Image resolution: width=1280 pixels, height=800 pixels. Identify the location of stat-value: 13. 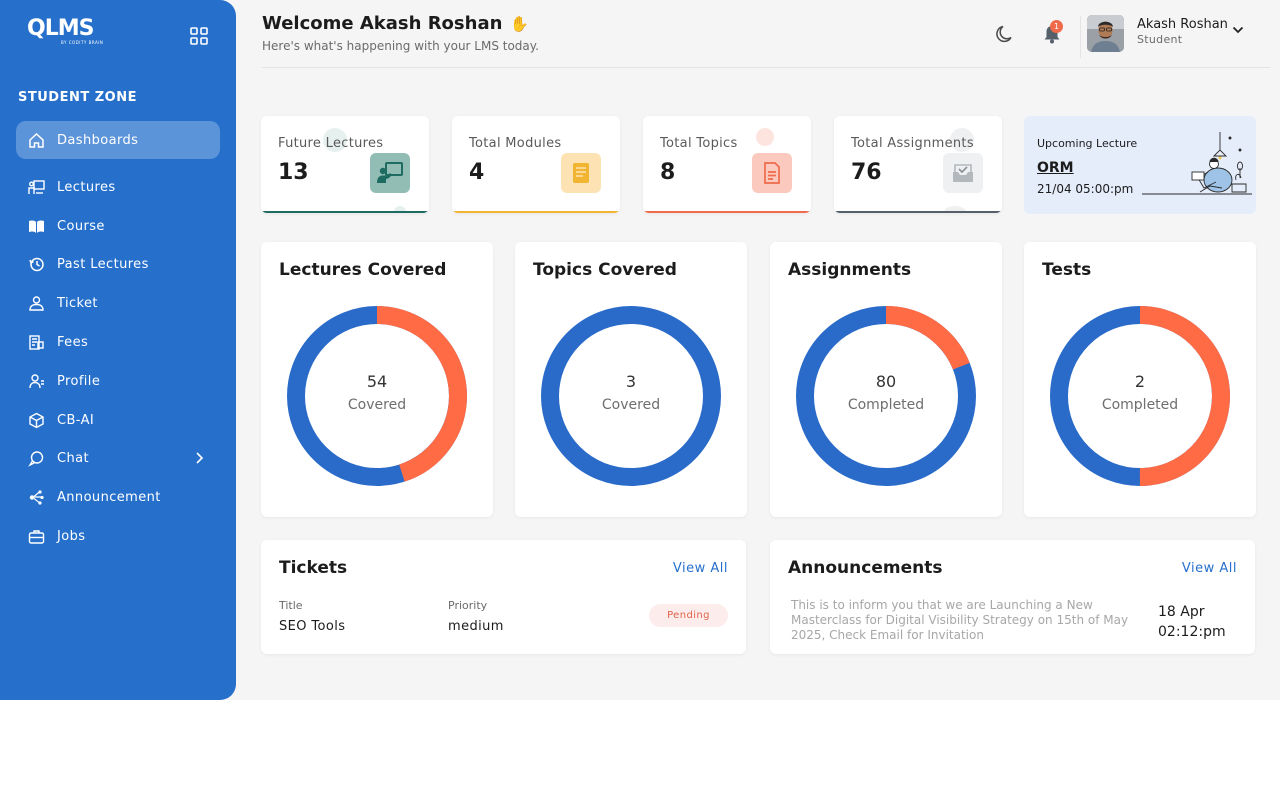
(293, 172).